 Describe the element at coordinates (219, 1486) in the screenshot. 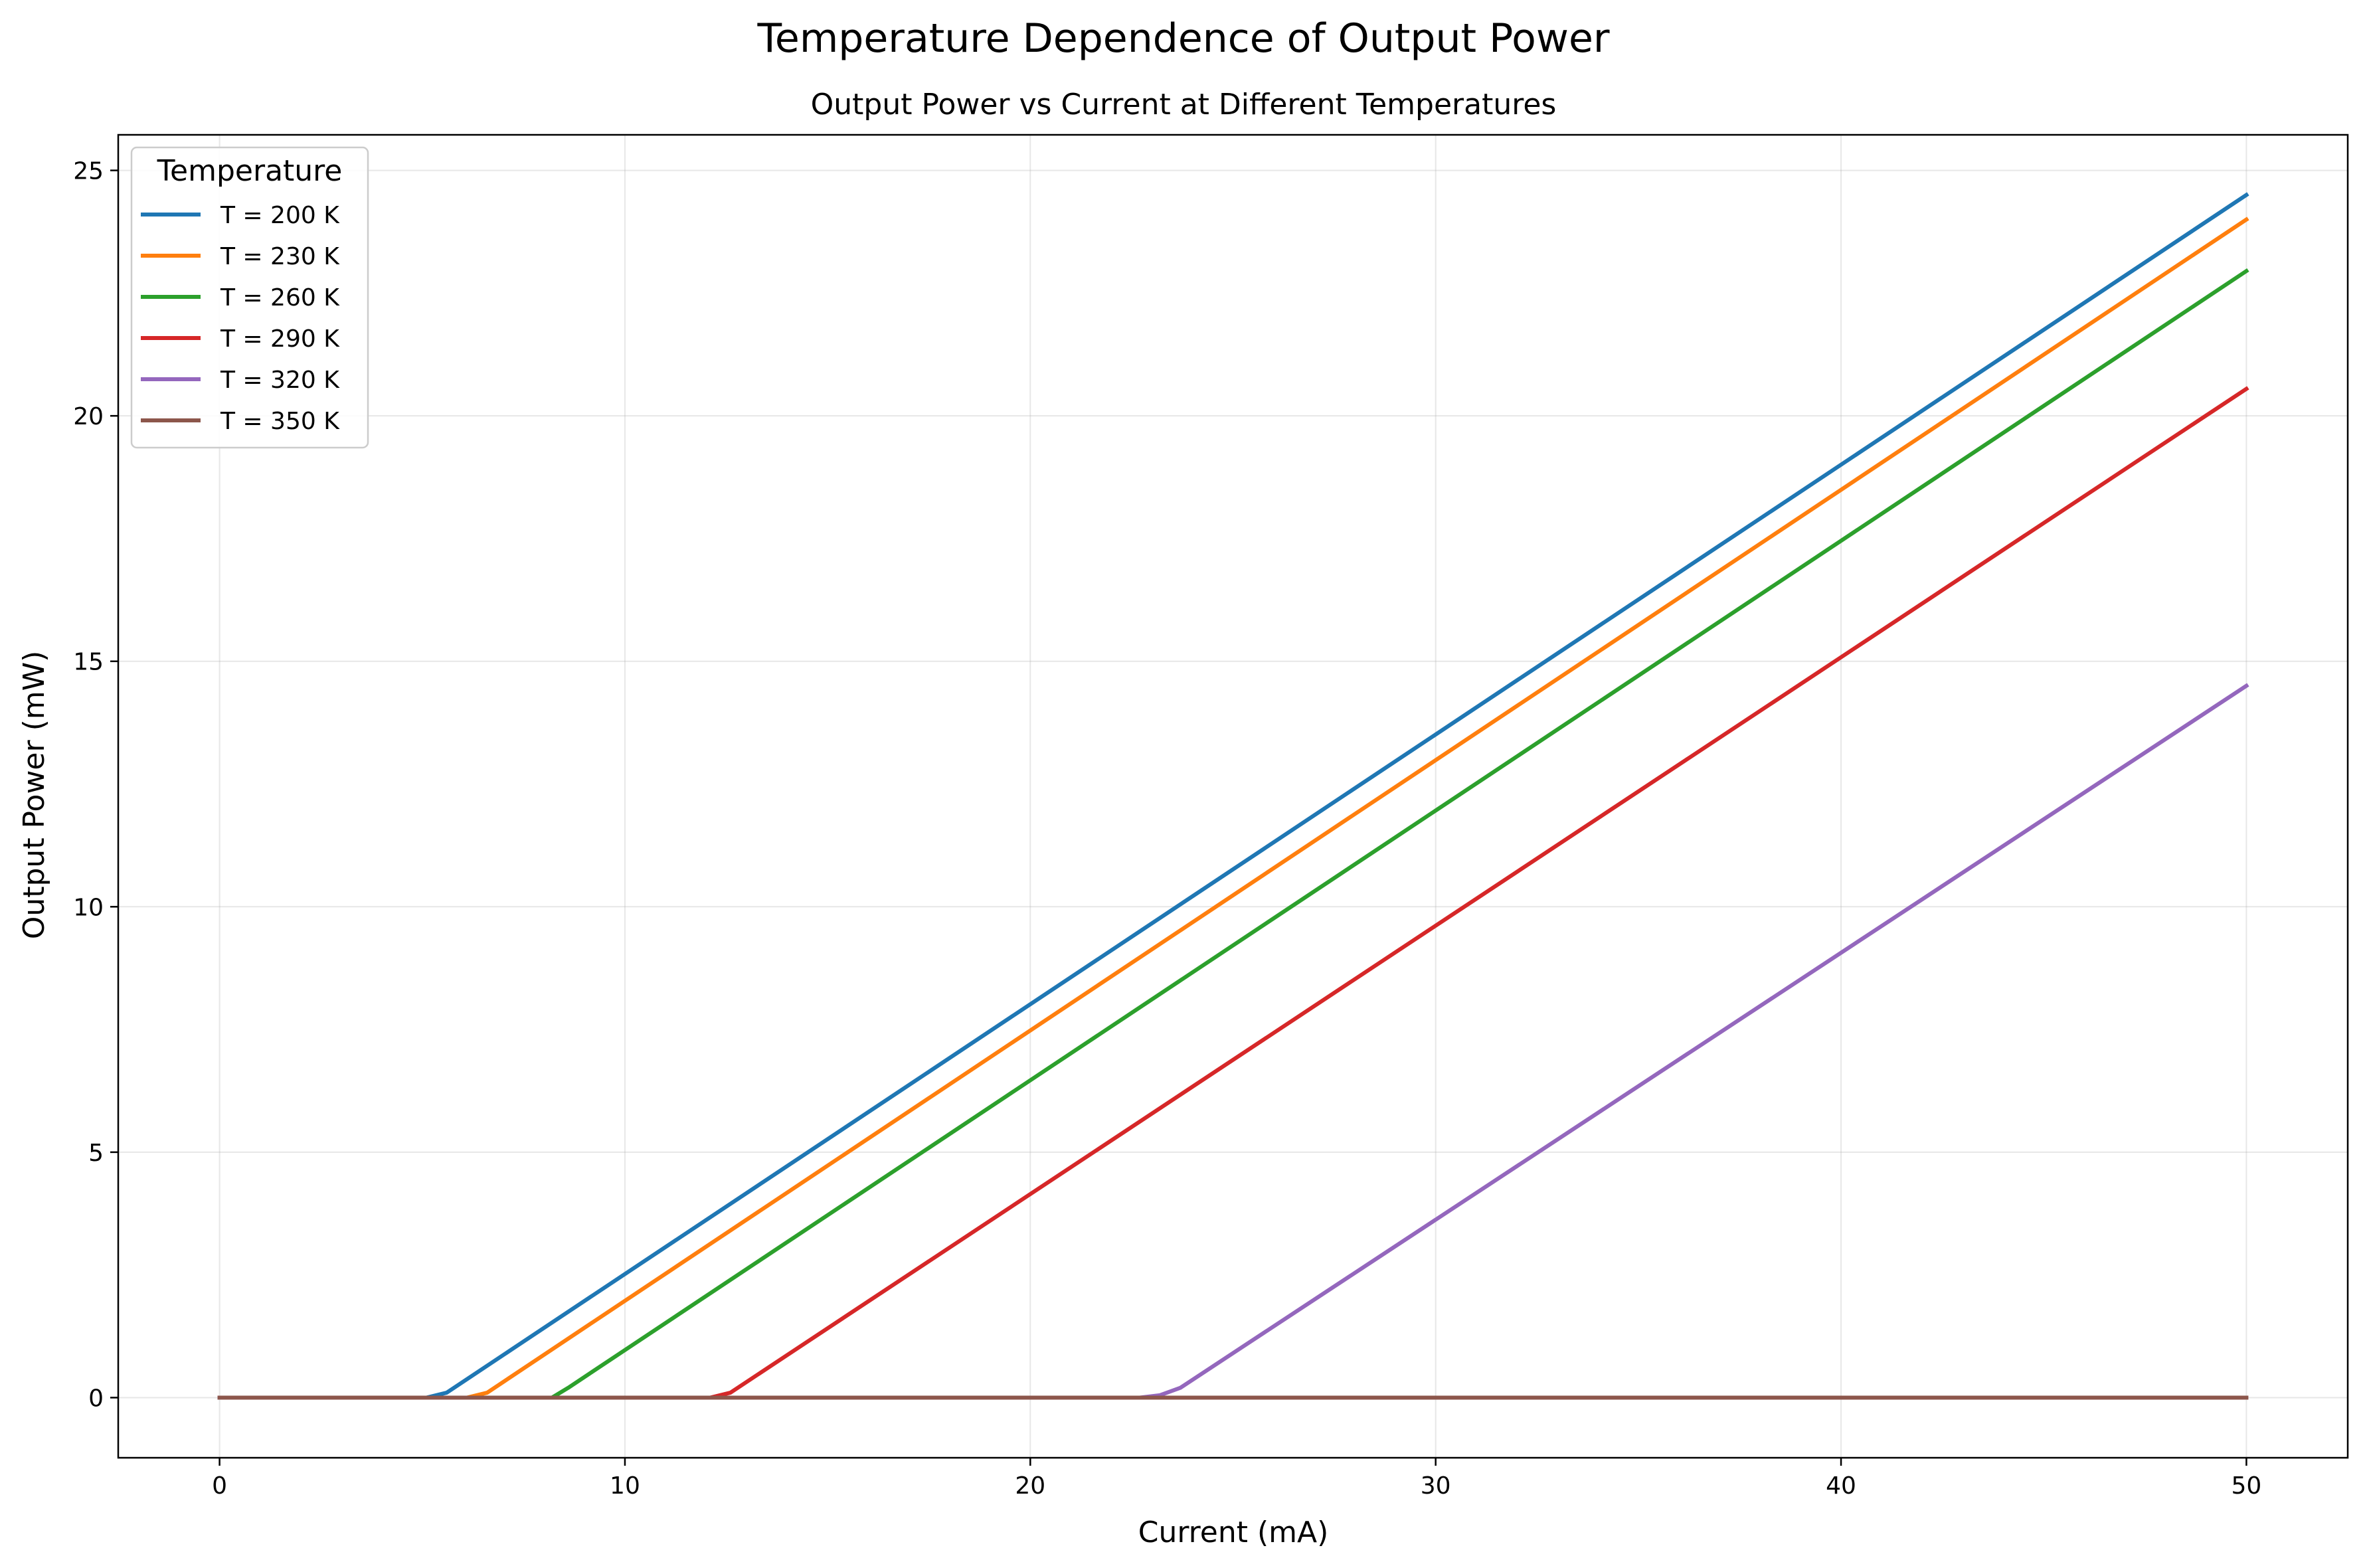

I see `x-tick-label: 0` at that location.